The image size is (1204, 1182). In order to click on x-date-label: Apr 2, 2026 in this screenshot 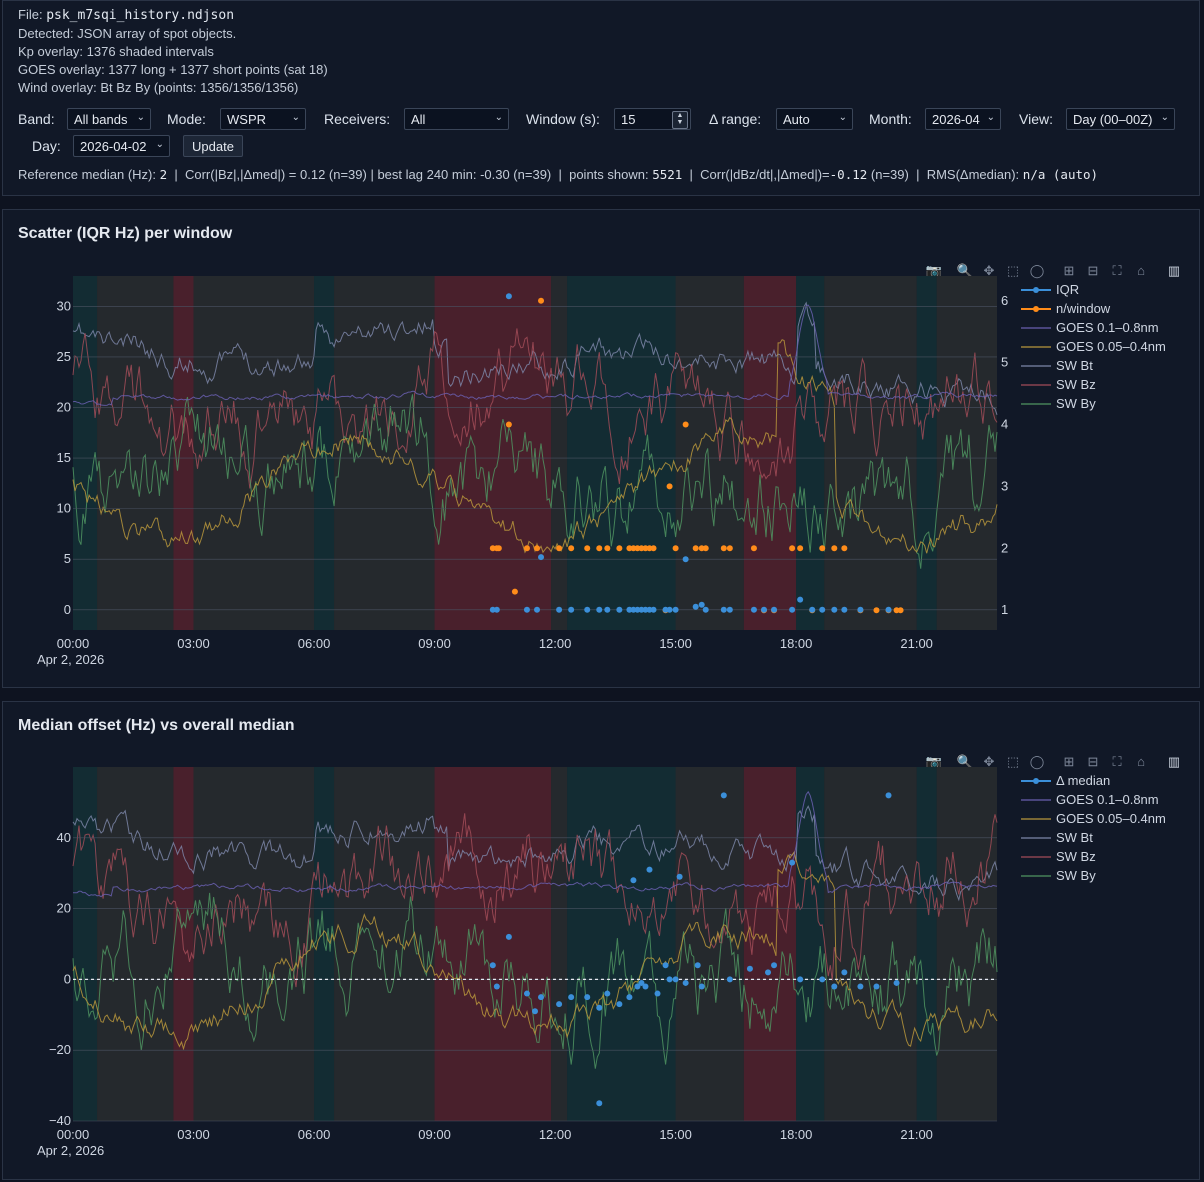, I will do `click(70, 1150)`.